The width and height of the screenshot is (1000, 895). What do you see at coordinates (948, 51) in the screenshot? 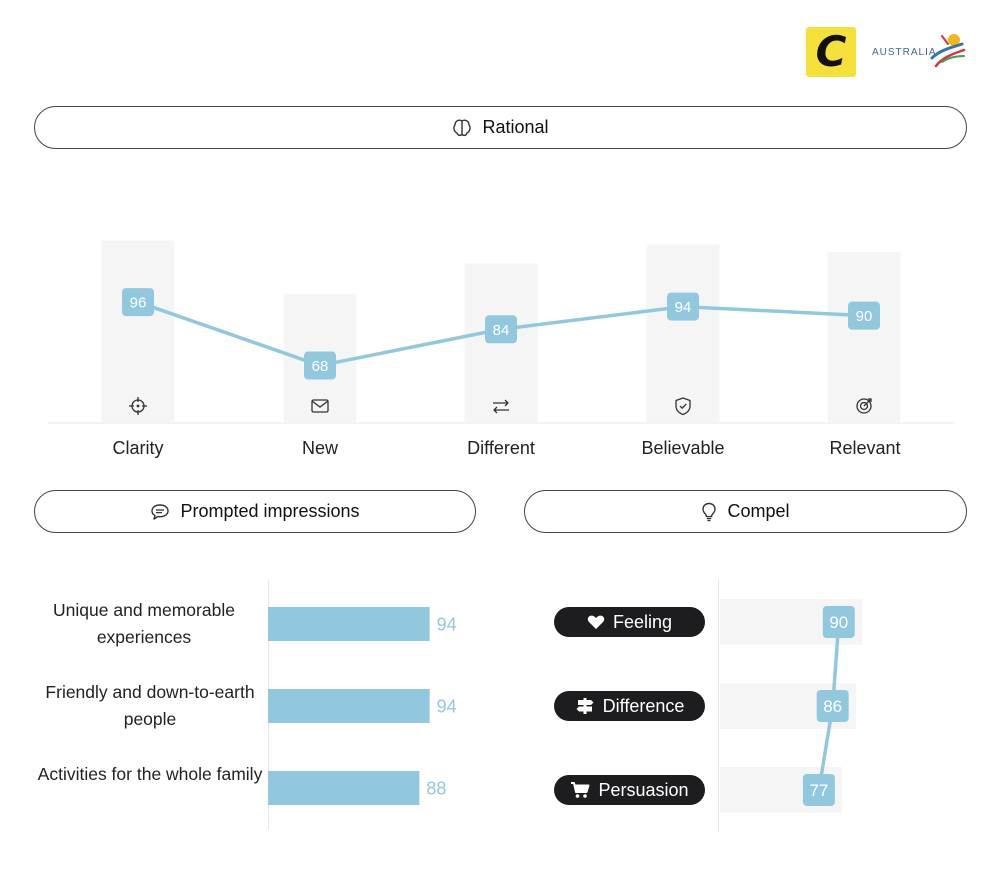
I see `kangaroo-logo-icon` at bounding box center [948, 51].